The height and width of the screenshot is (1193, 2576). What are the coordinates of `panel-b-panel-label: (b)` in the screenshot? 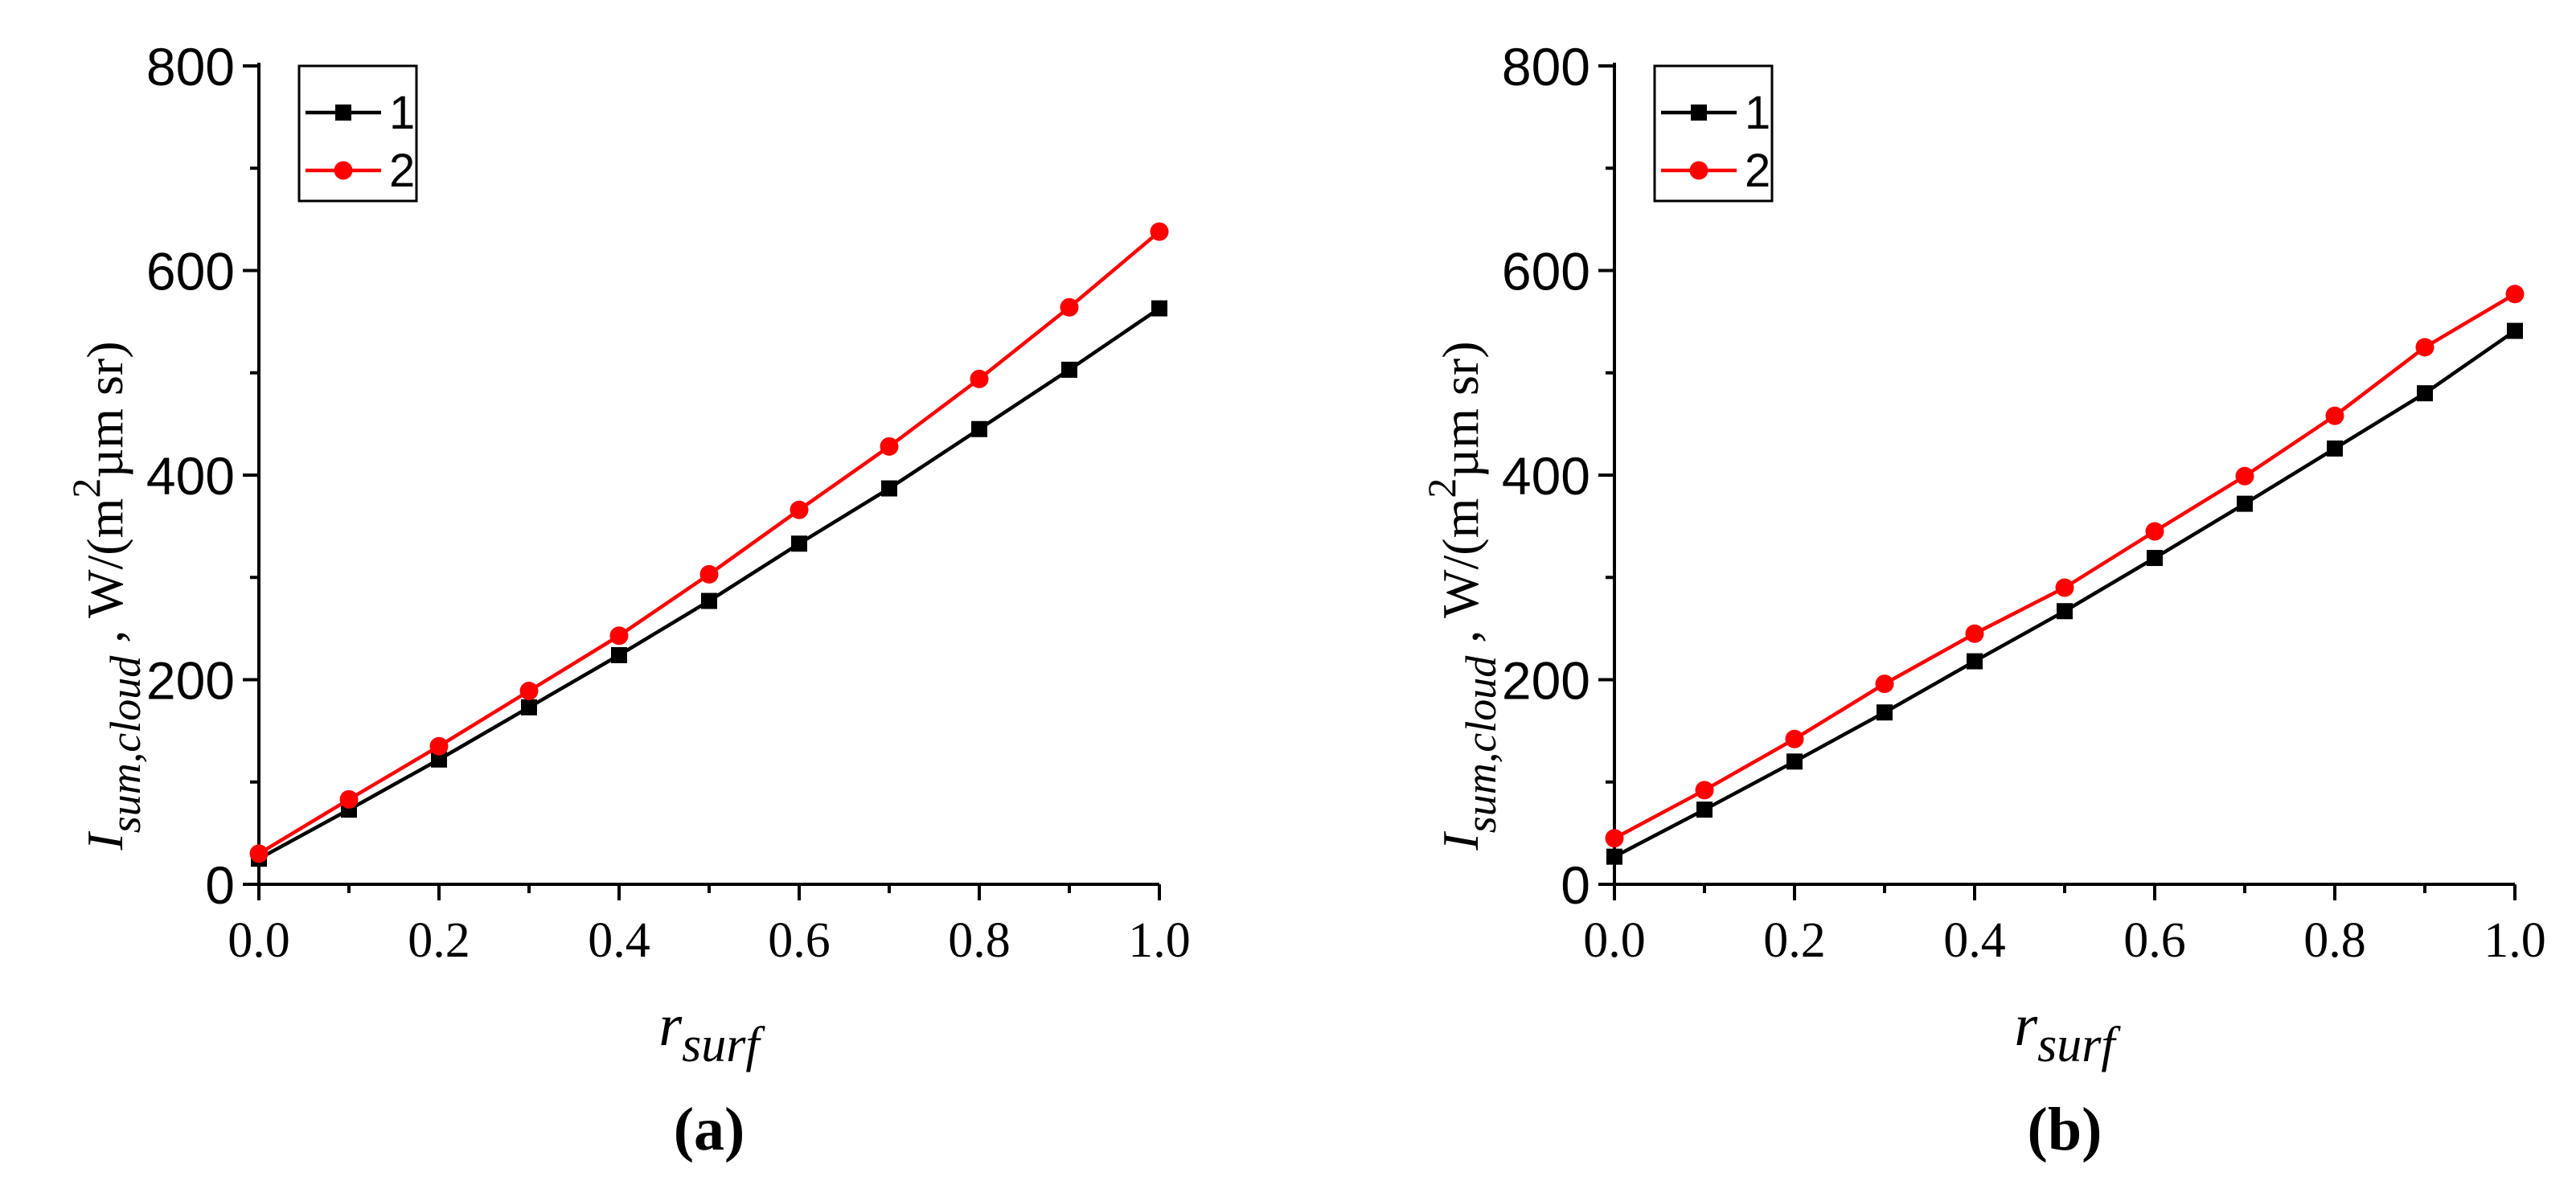 It's located at (2065, 1130).